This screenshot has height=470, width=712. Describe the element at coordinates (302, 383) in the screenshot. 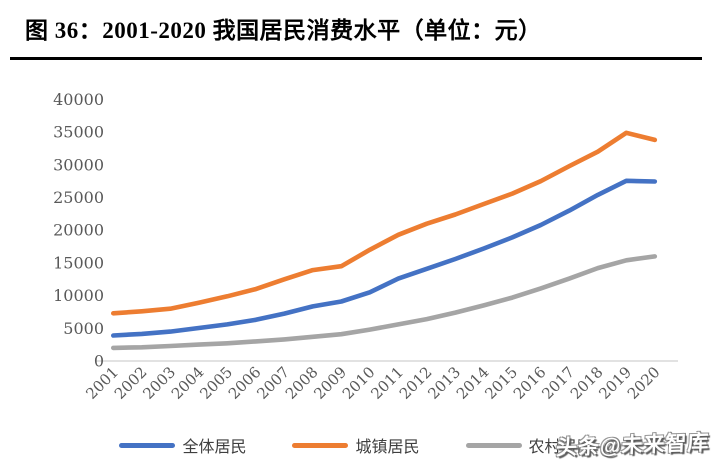

I see `x-axis-tick-label: 2008` at that location.